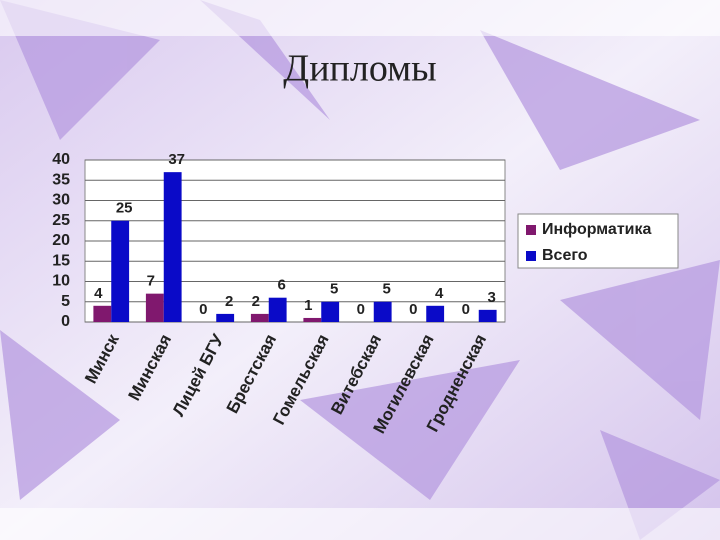 This screenshot has height=540, width=720. I want to click on value-label: 6, so click(282, 285).